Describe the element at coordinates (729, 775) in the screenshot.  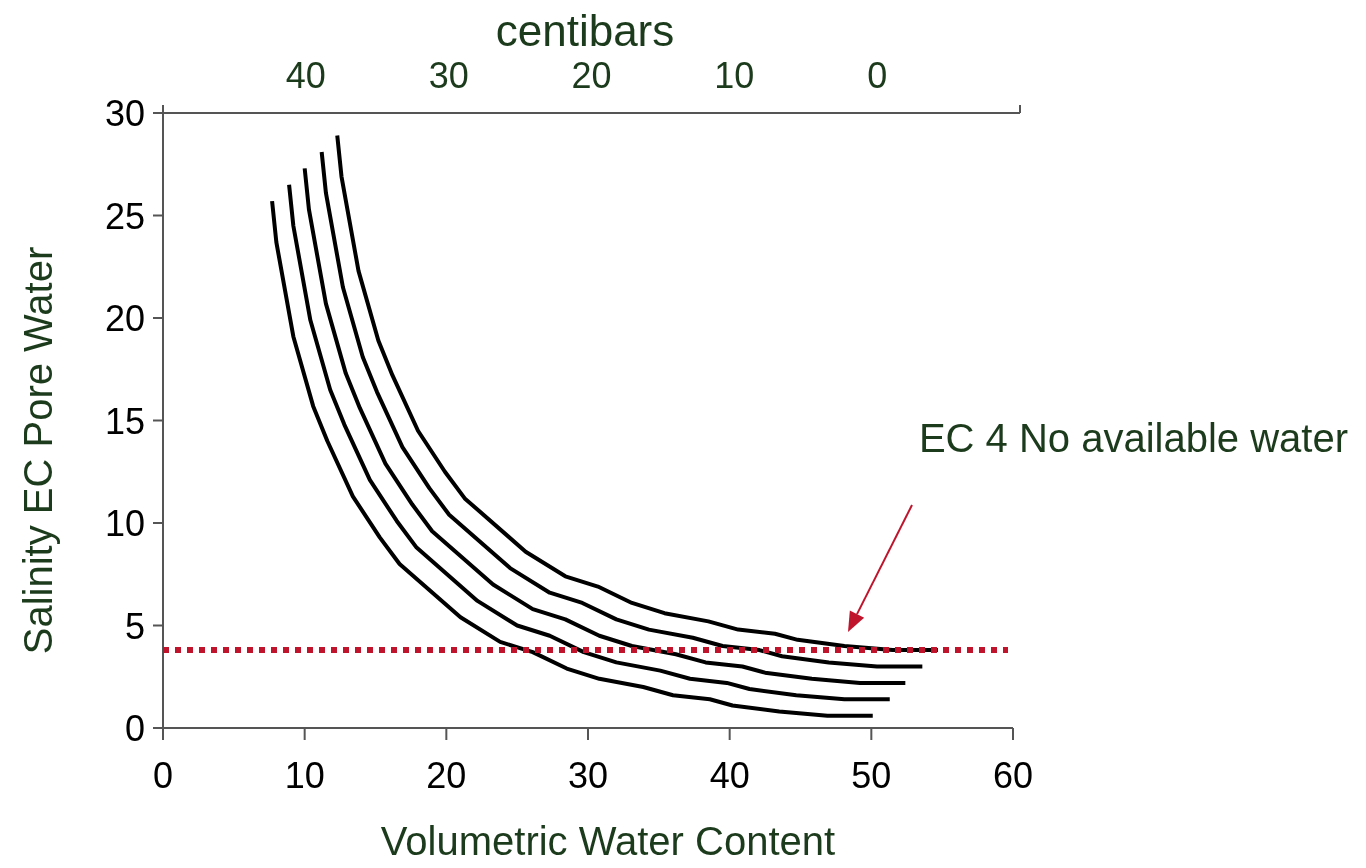
I see `x-tick-label: 40` at that location.